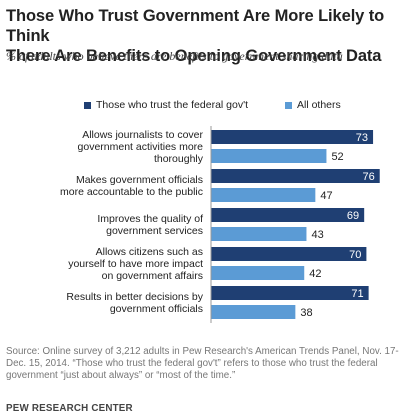 Image resolution: width=418 pixels, height=420 pixels. What do you see at coordinates (87, 105) in the screenshot?
I see `legend-swatch-trust` at bounding box center [87, 105].